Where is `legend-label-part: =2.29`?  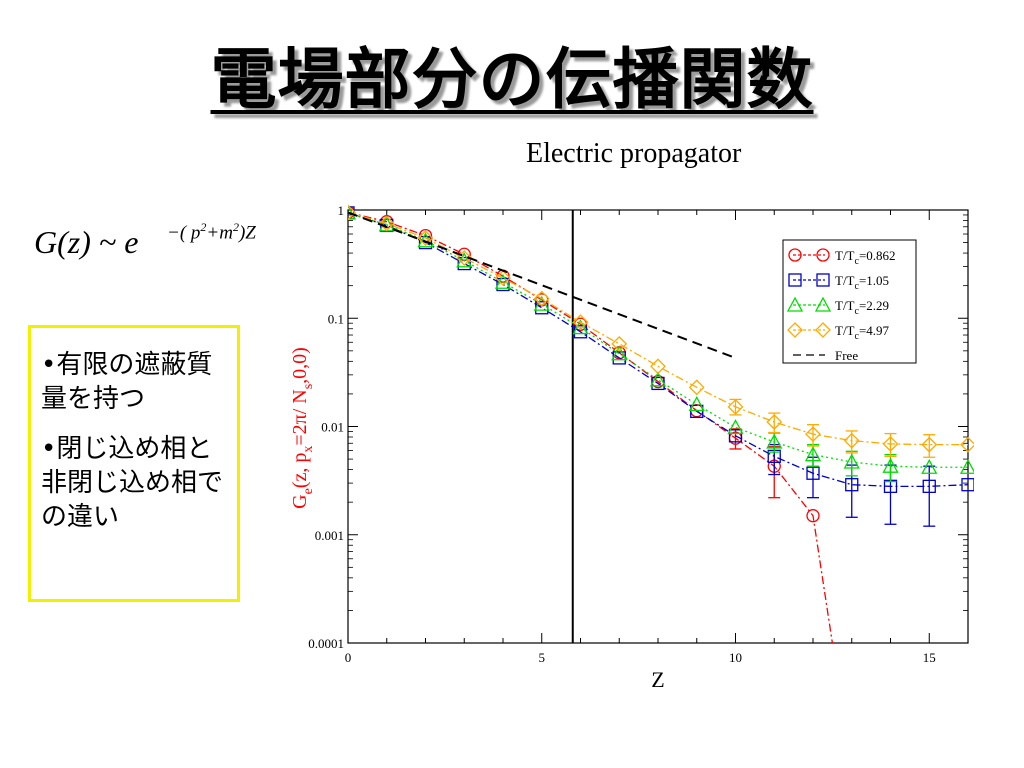 legend-label-part: =2.29 is located at coordinates (874, 305).